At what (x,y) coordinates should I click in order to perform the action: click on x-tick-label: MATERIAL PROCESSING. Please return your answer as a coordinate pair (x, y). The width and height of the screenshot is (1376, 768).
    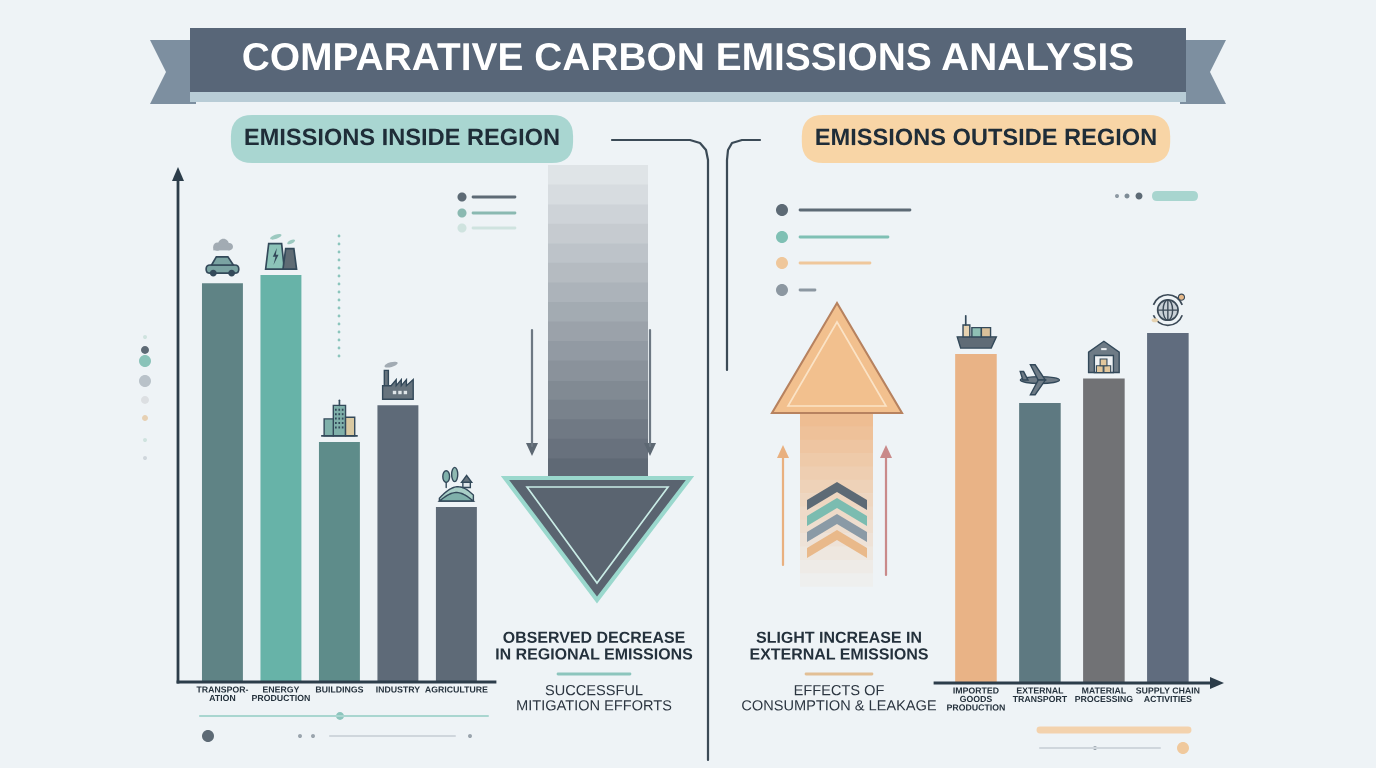
    Looking at the image, I should click on (1104, 695).